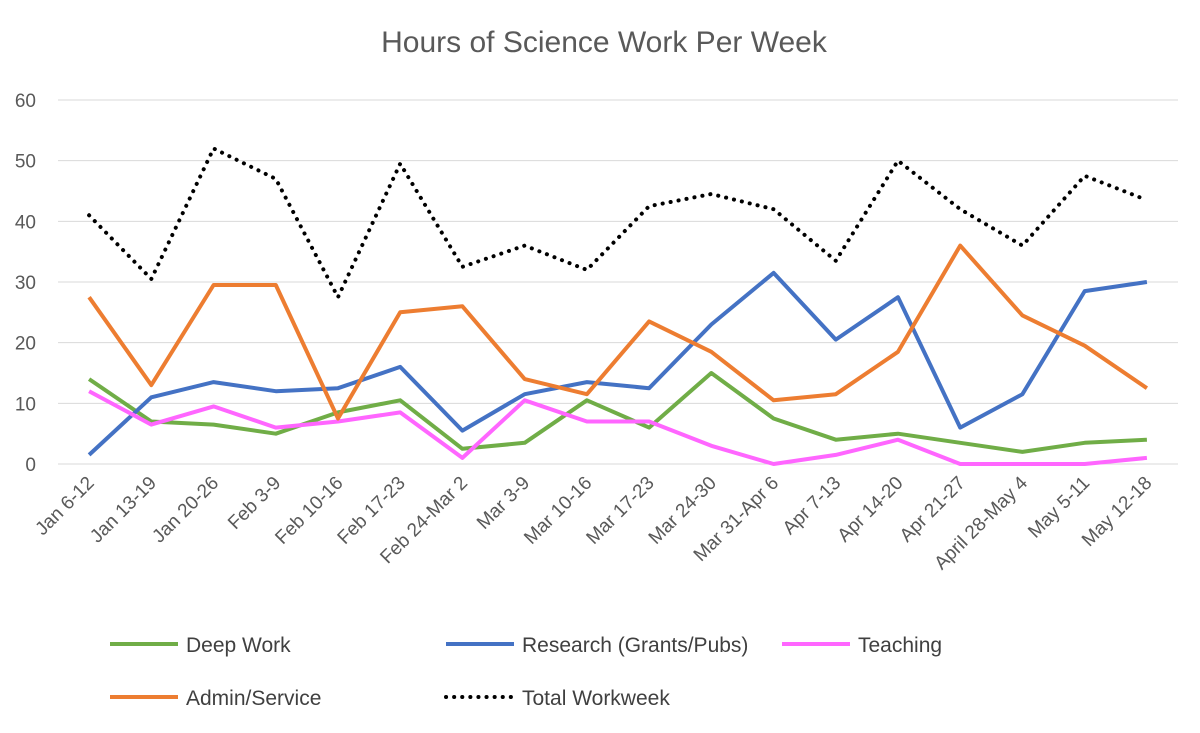 The width and height of the screenshot is (1200, 733). What do you see at coordinates (618, 427) in the screenshot?
I see `series-line-teaching` at bounding box center [618, 427].